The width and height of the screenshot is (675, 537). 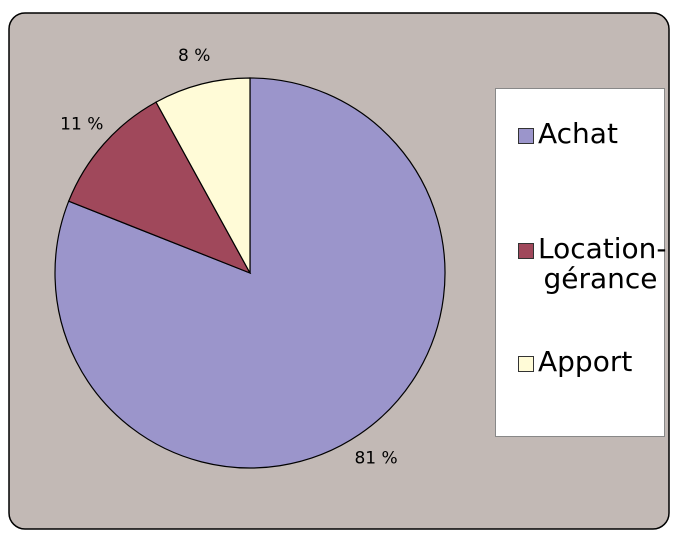 What do you see at coordinates (81, 125) in the screenshot?
I see `data-label: 11 %` at bounding box center [81, 125].